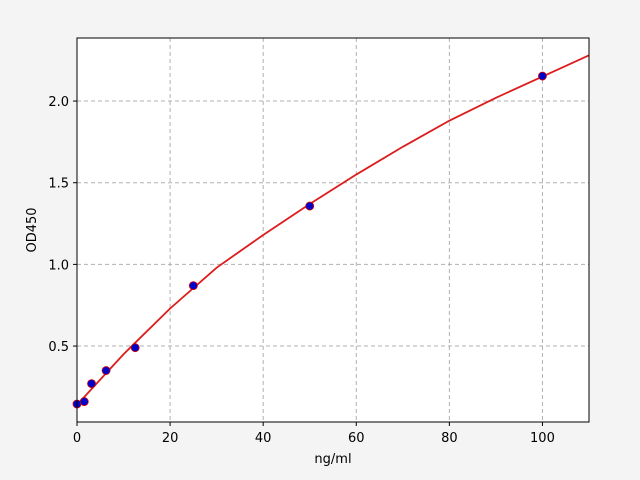 Image resolution: width=640 pixels, height=480 pixels. Describe the element at coordinates (58, 265) in the screenshot. I see `y-tick-label: 1.0` at that location.